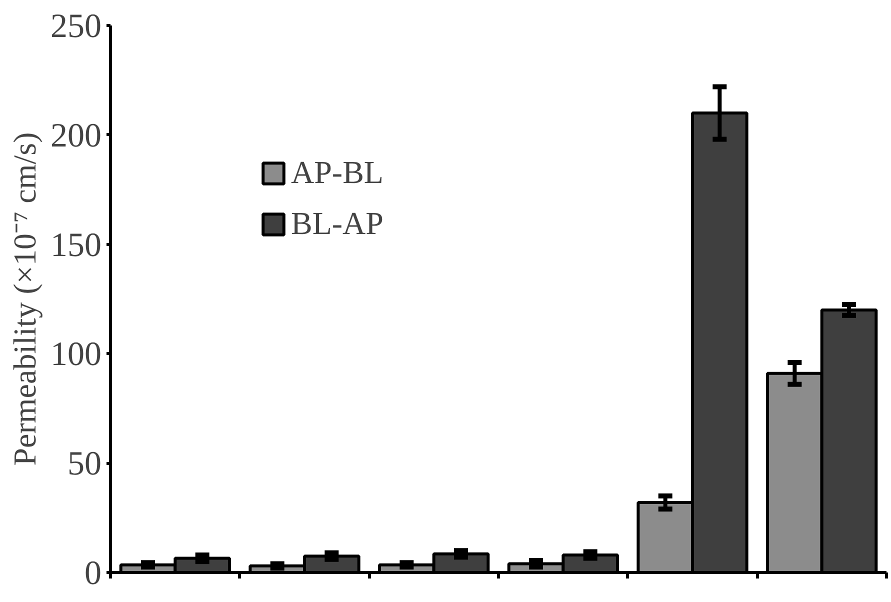 This screenshot has width=891, height=602. Describe the element at coordinates (85, 464) in the screenshot. I see `y-tick-label: 50` at that location.